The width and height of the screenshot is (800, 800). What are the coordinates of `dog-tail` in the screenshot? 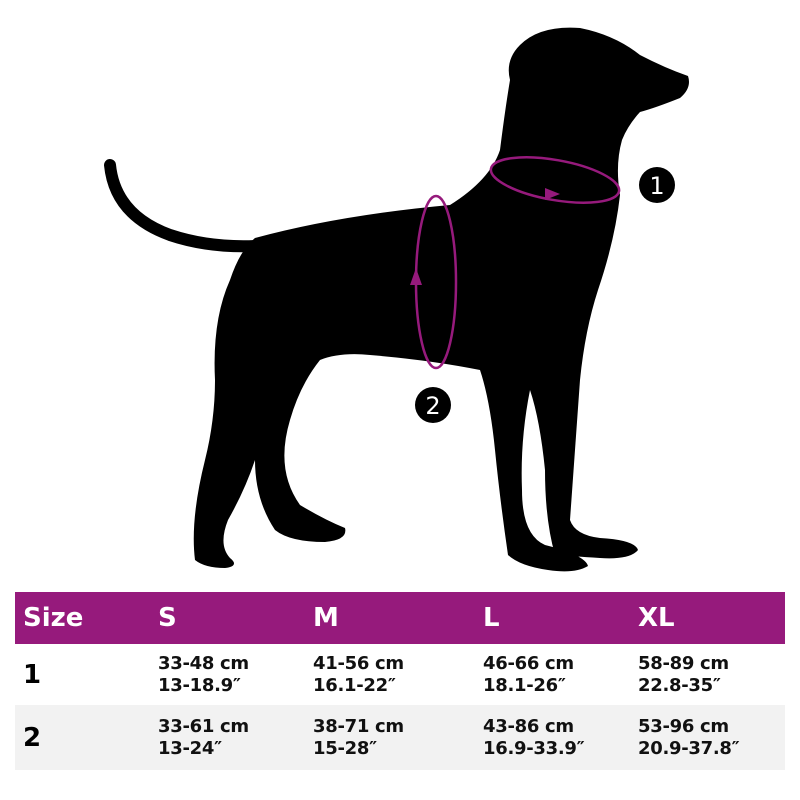 It's located at (190, 206).